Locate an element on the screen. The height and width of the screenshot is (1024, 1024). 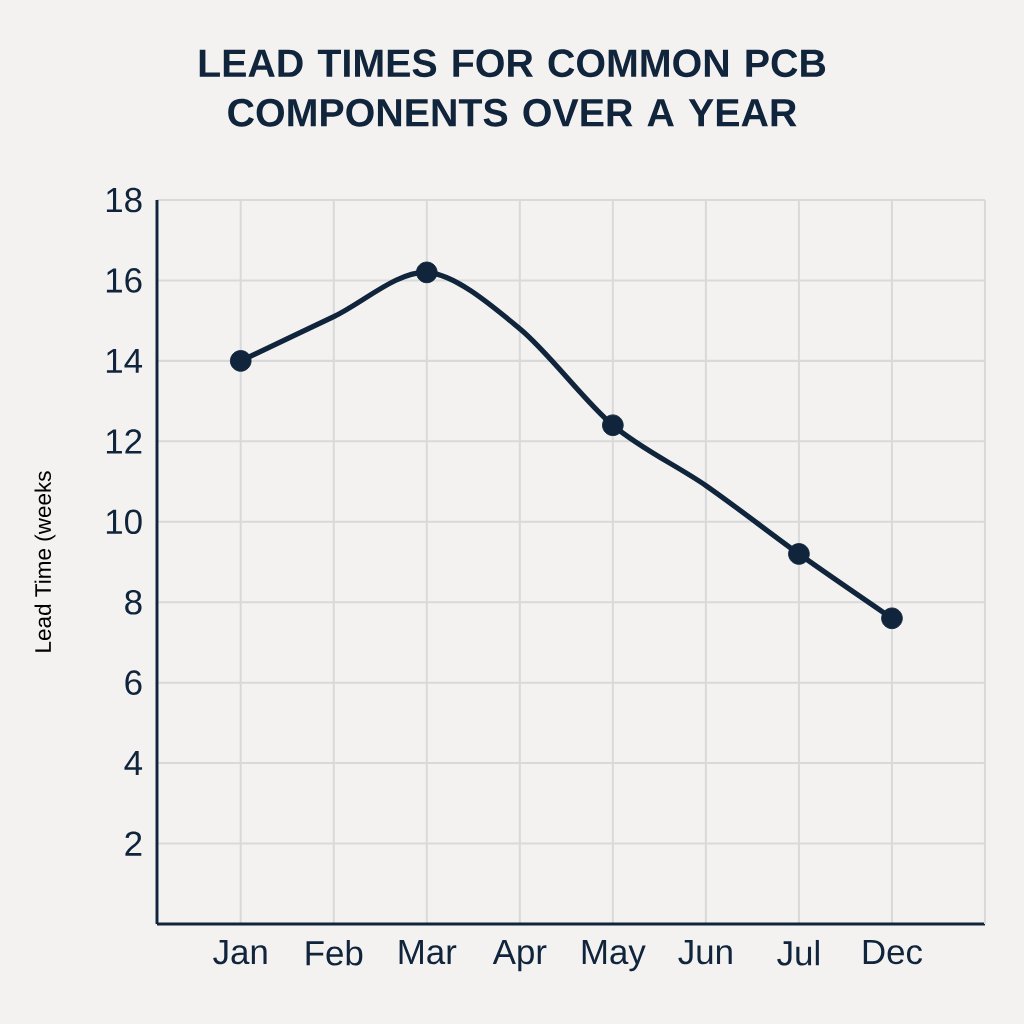
y-tick-label: 4 is located at coordinates (133, 763).